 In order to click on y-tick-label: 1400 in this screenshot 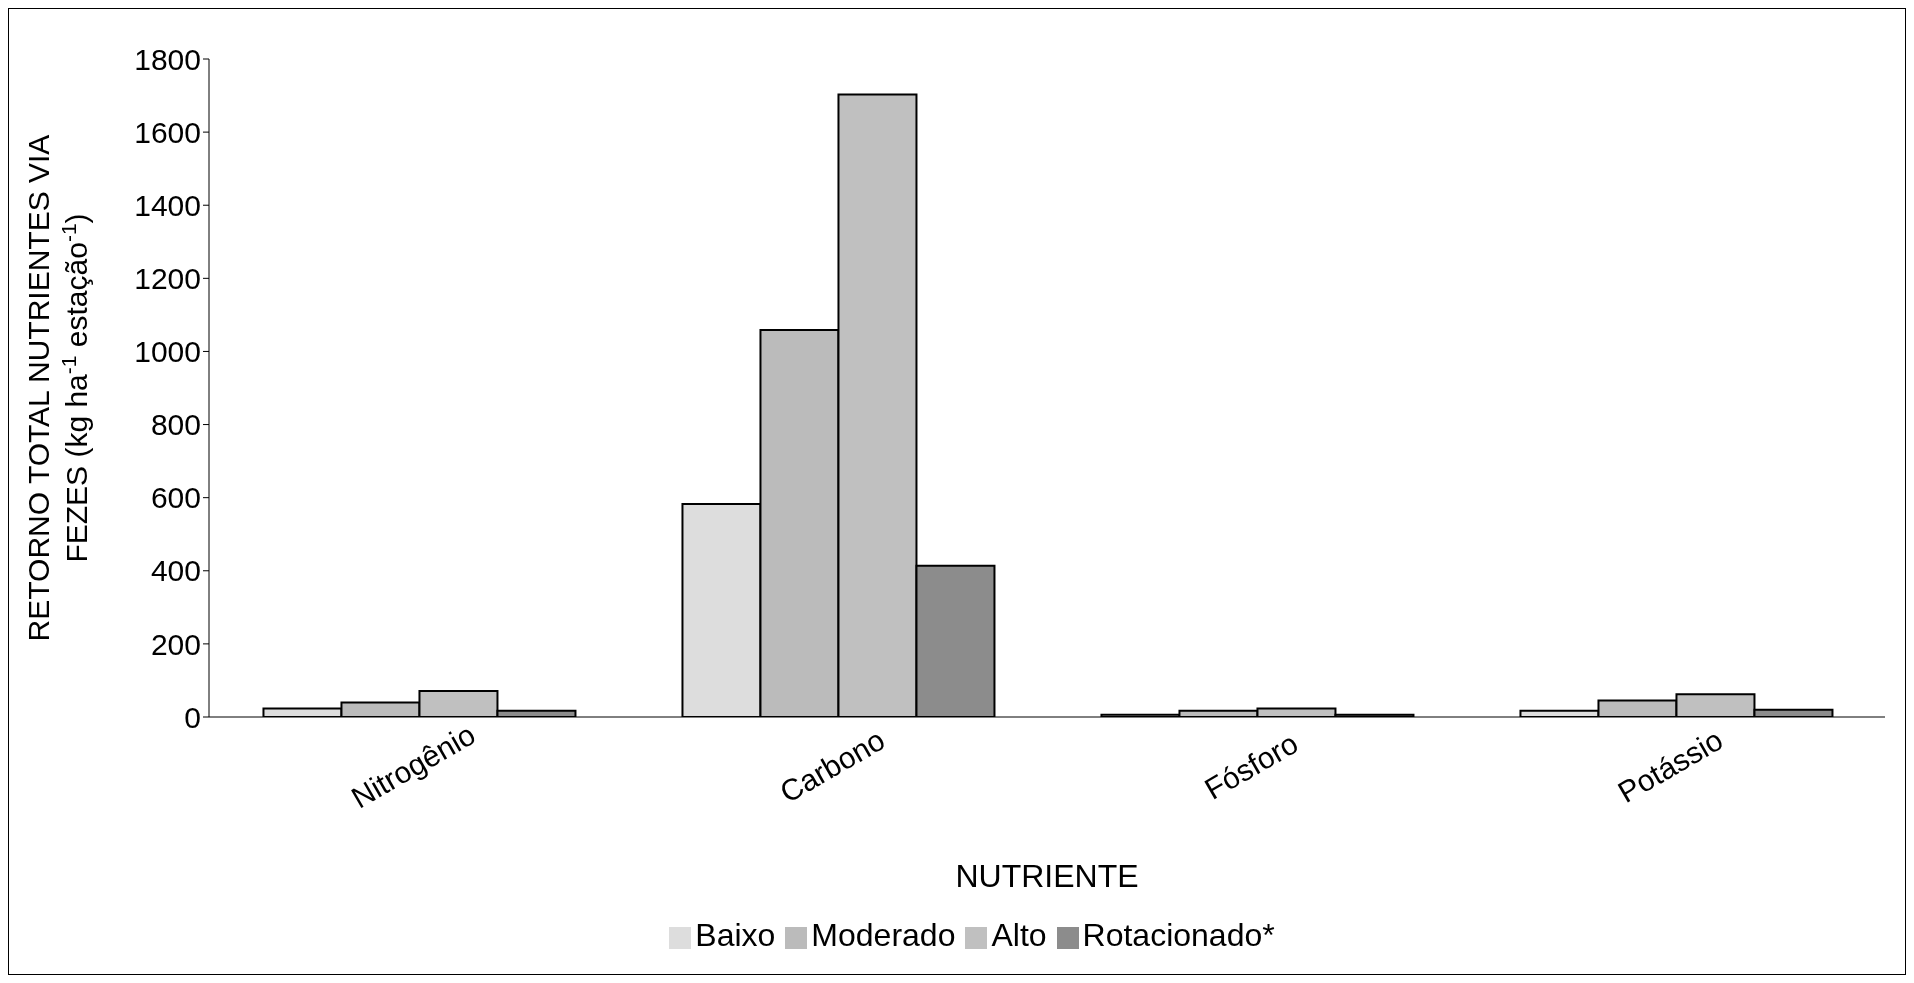, I will do `click(167, 205)`.